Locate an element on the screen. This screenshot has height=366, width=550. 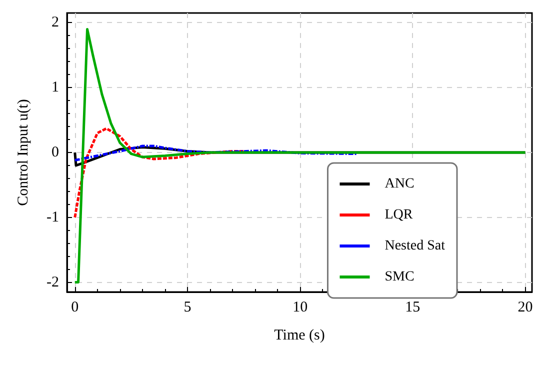
legend-label: ANC is located at coordinates (399, 184).